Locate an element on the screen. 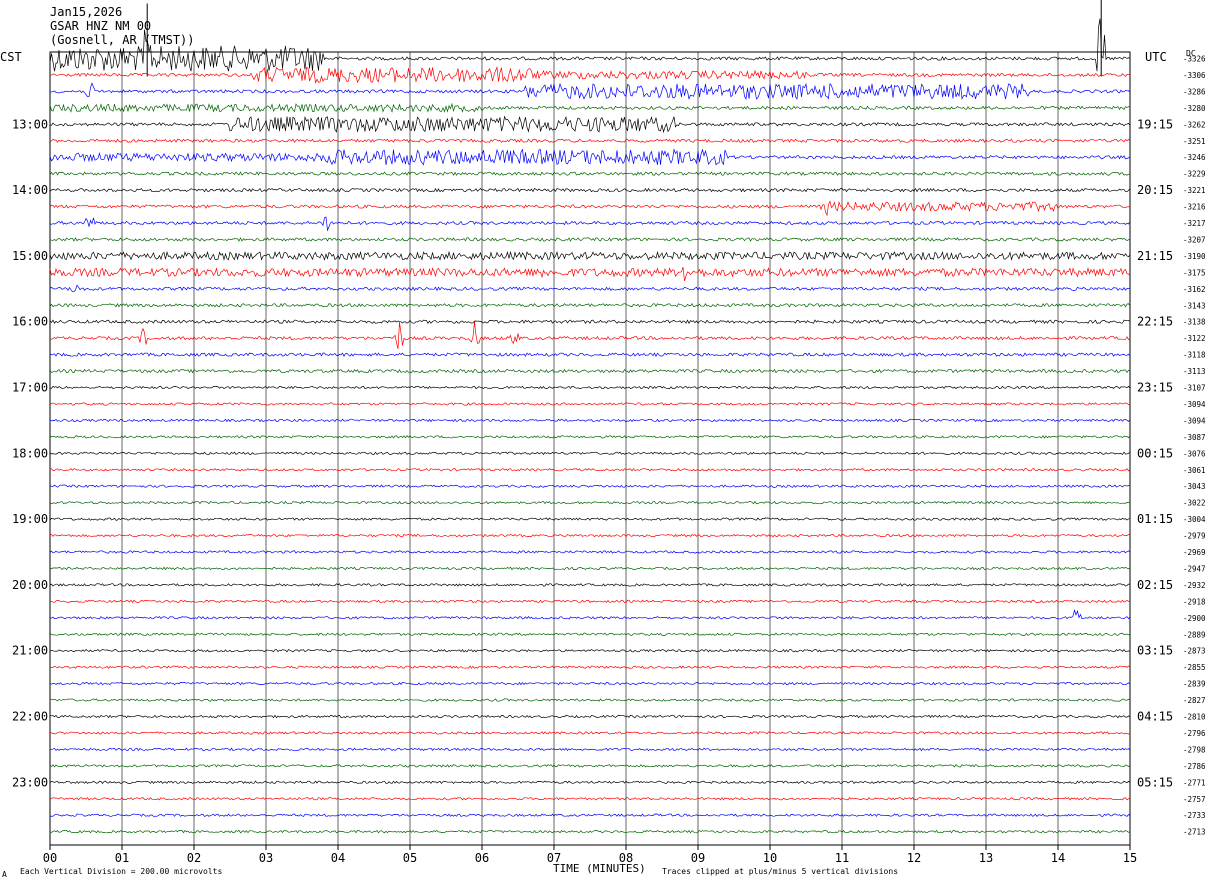  location-label: (Gosnell, AR (TMST)) is located at coordinates (122, 40).